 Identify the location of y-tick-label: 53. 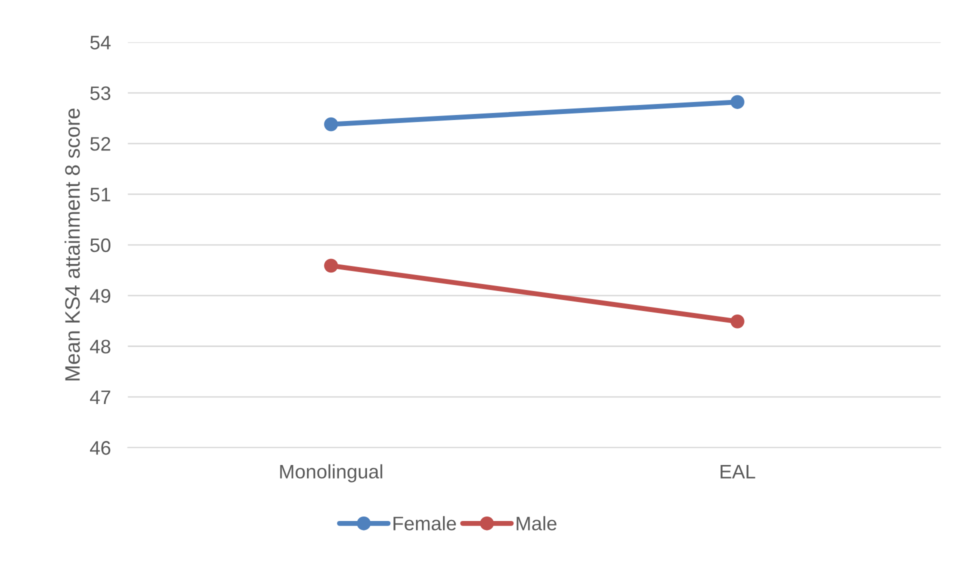
(100, 93).